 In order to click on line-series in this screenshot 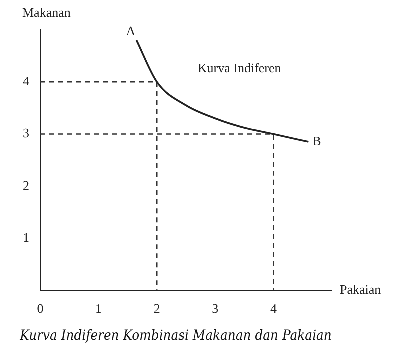, I will do `click(223, 91)`.